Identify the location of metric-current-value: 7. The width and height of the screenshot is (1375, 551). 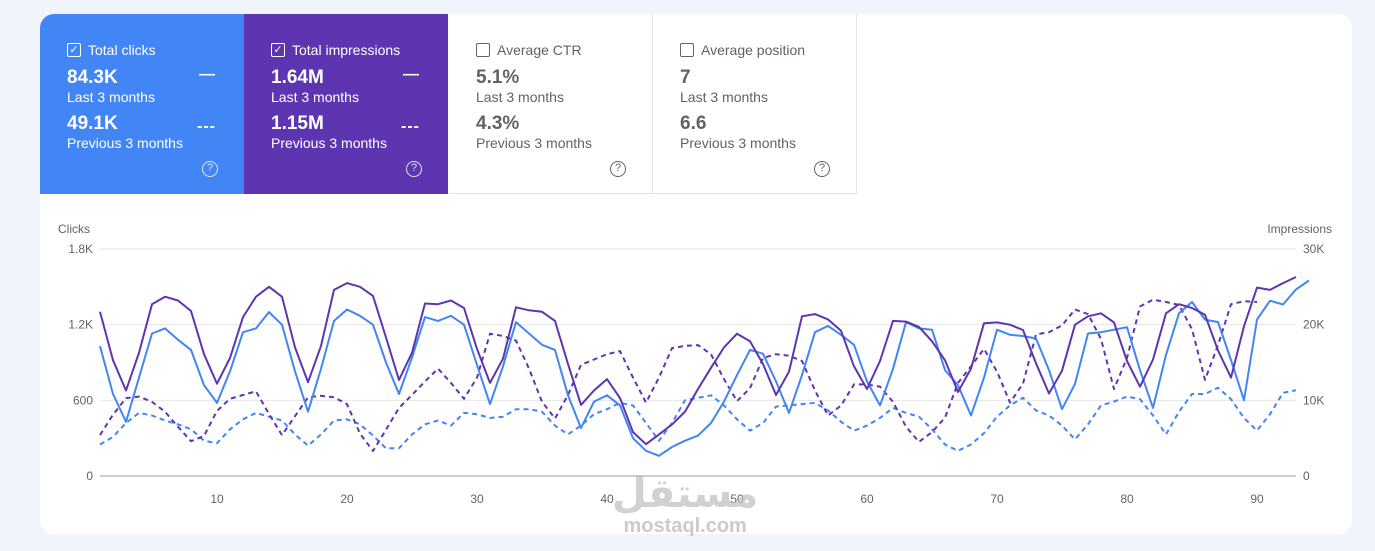
(685, 77).